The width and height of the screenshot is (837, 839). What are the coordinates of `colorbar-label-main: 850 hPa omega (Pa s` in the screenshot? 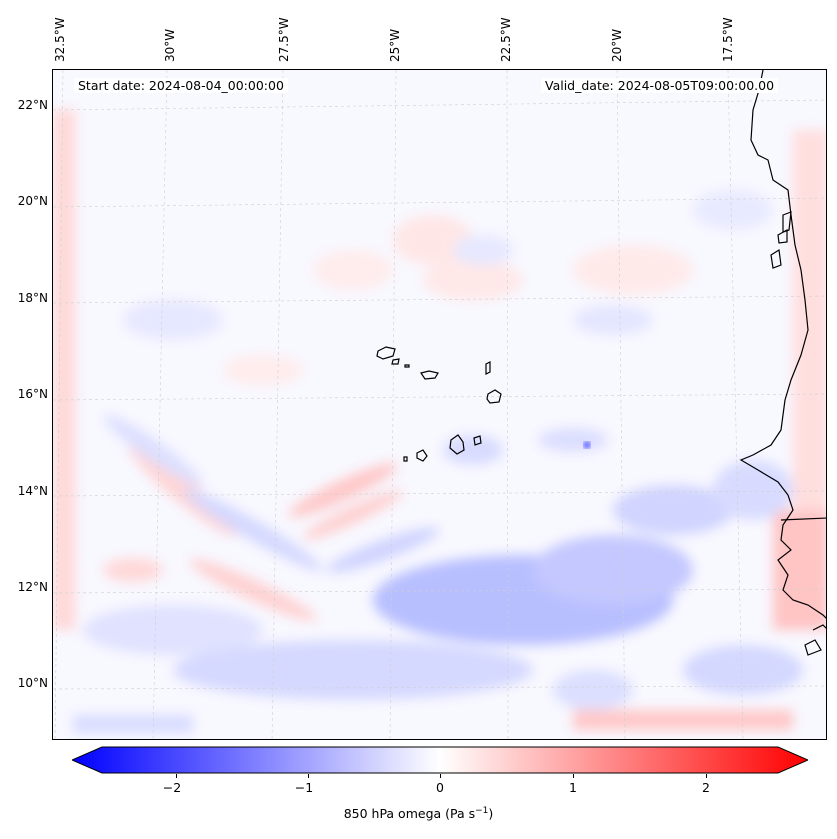 It's located at (409, 814).